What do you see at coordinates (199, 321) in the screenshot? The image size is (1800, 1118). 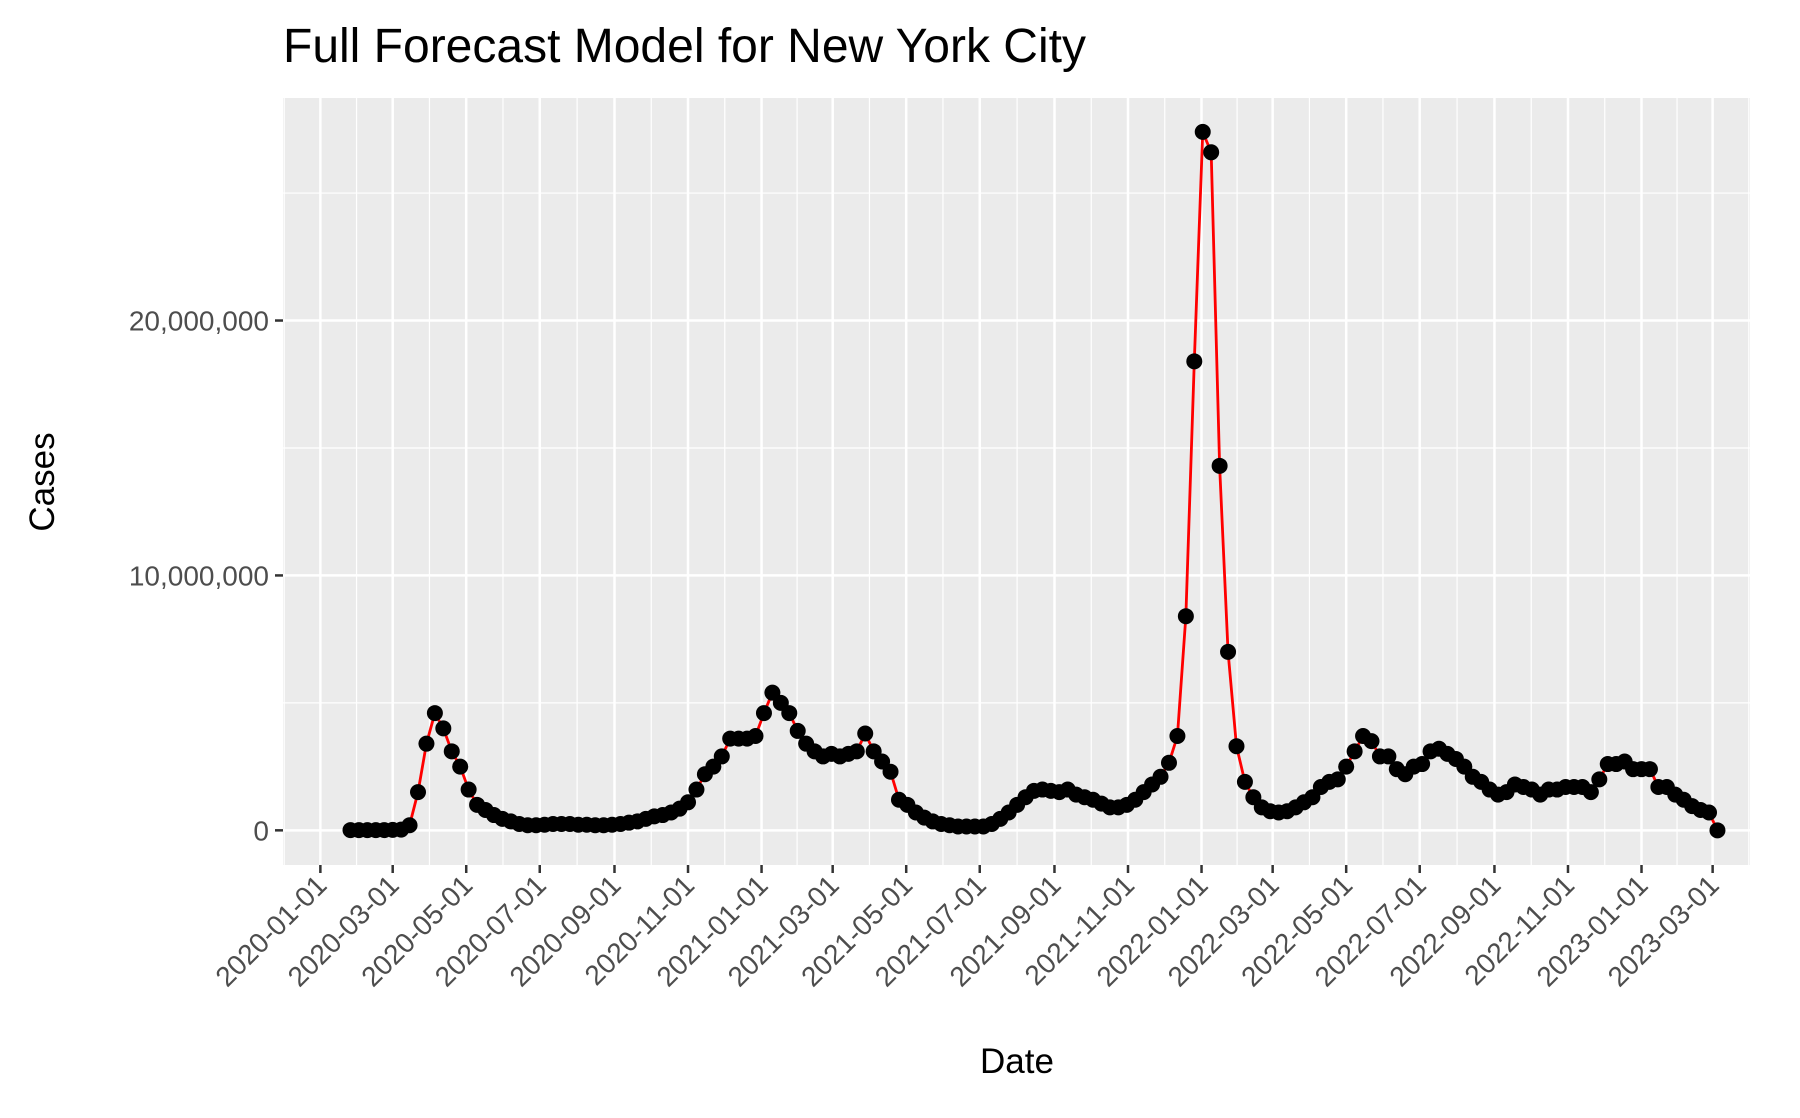 I see `y-tick-label: 20,000,000` at bounding box center [199, 321].